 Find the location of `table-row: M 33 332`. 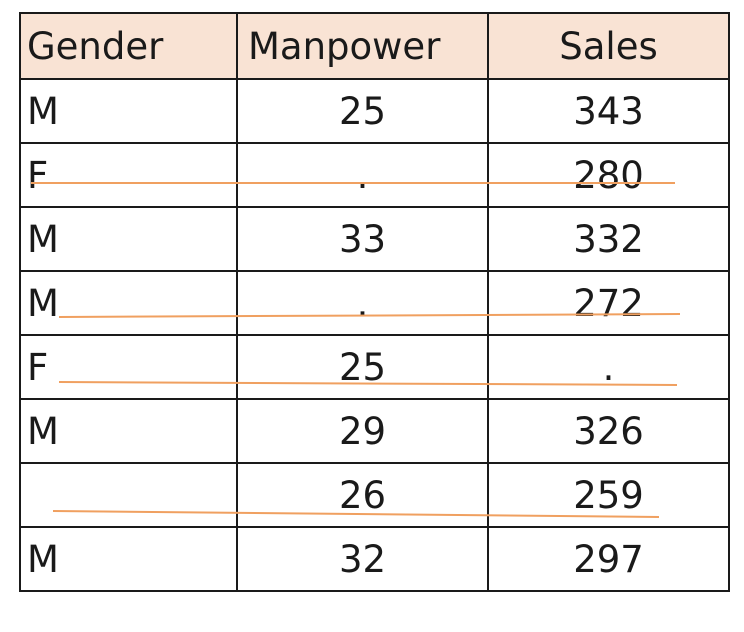

table-row: M 33 332 is located at coordinates (374, 239).